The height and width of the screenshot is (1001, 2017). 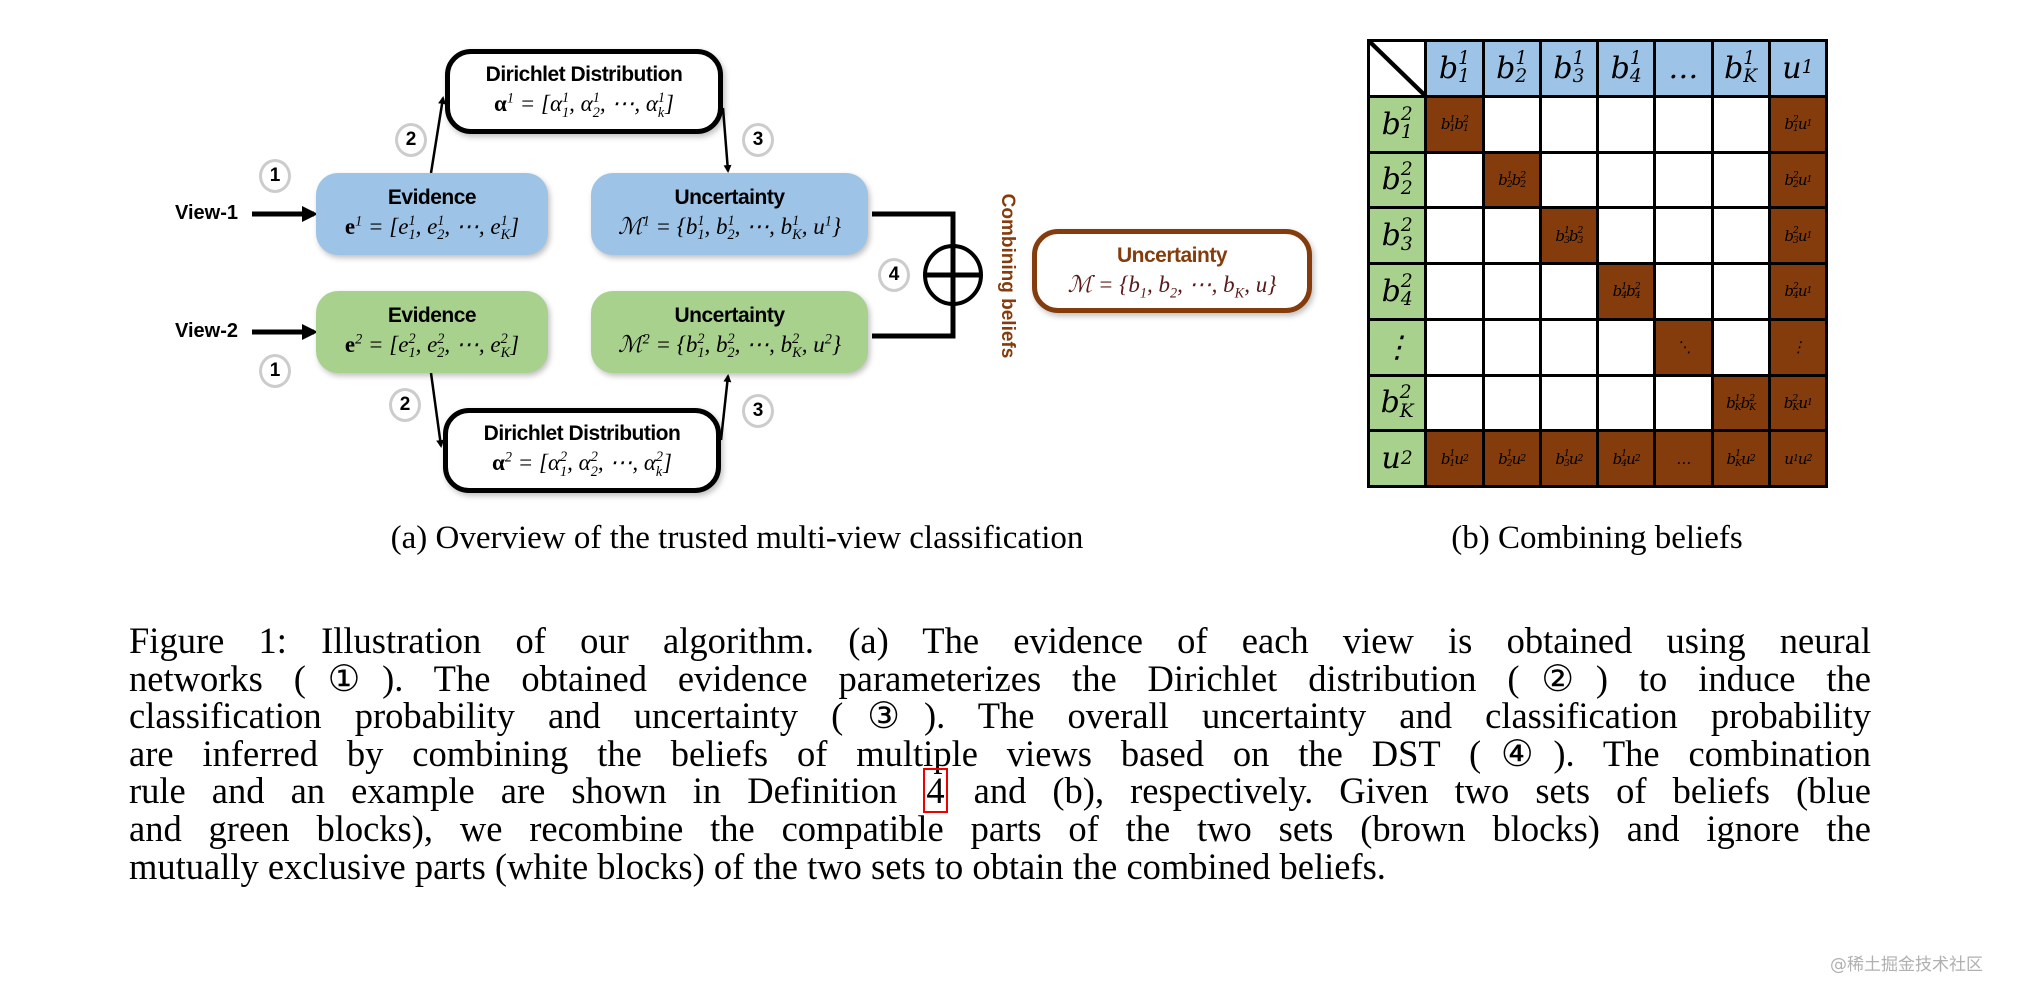 I want to click on diagram-connectors, so click(x=617, y=272).